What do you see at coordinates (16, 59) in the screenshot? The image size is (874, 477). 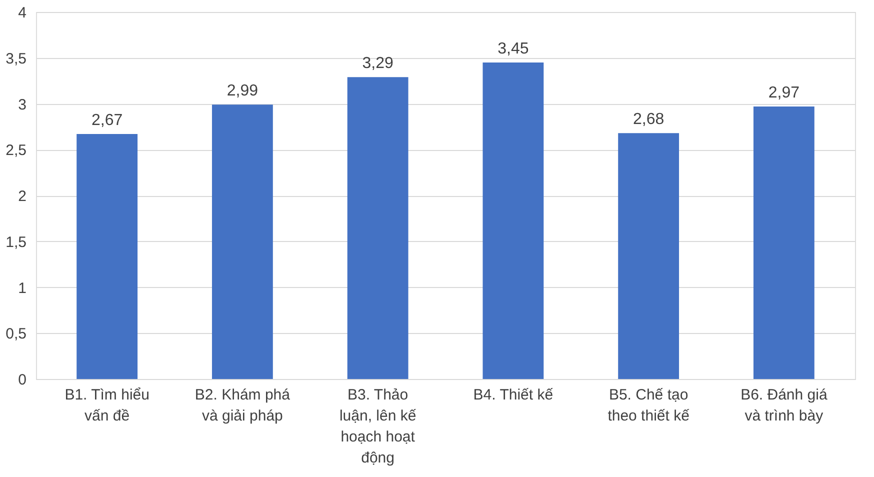 I see `y-tick-label: 3,5` at bounding box center [16, 59].